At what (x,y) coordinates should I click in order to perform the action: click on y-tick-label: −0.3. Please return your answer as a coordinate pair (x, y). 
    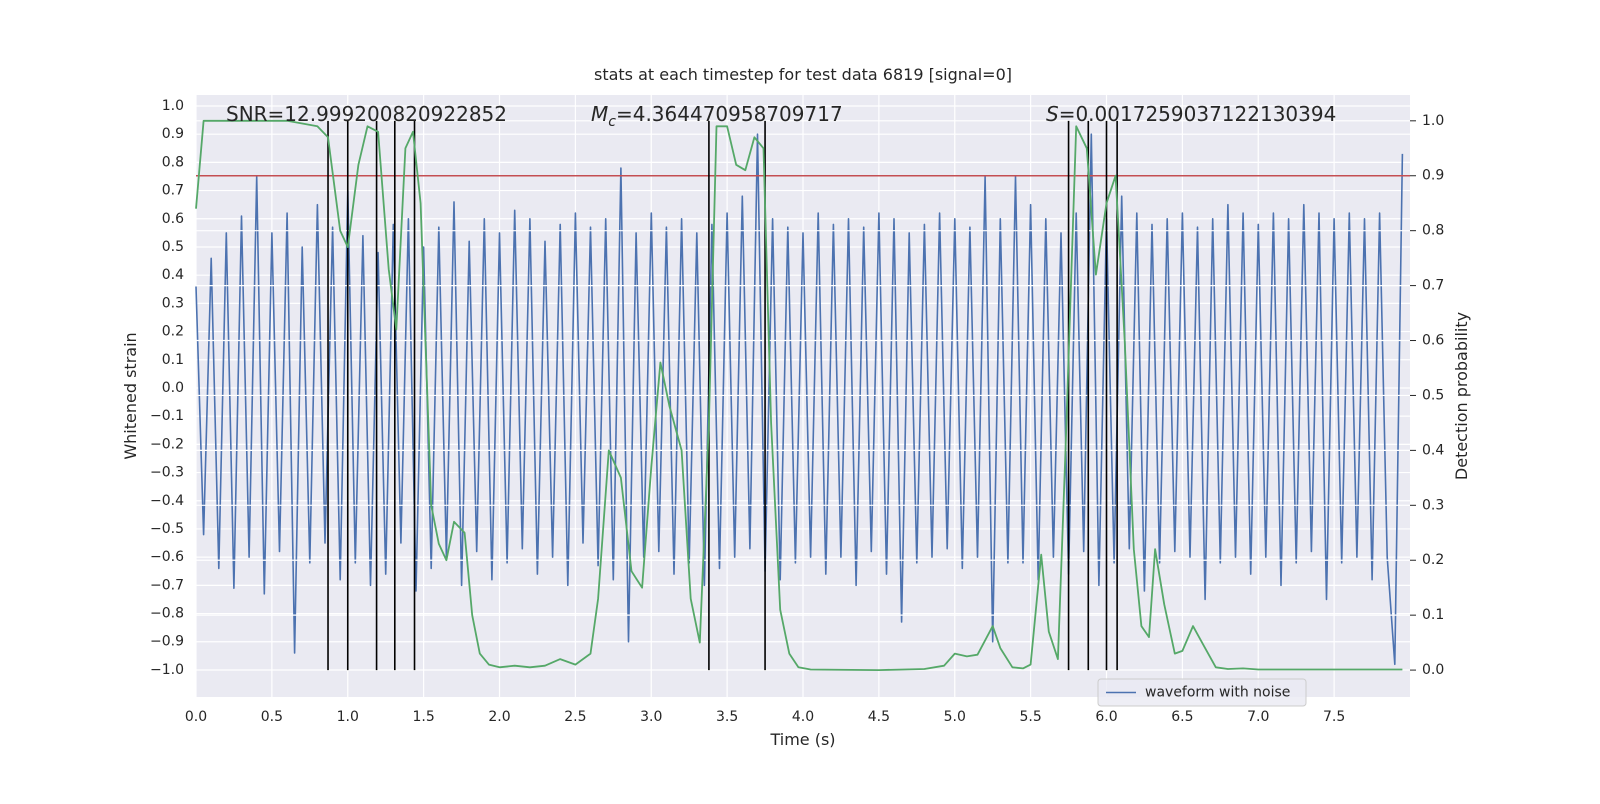
    Looking at the image, I should click on (167, 473).